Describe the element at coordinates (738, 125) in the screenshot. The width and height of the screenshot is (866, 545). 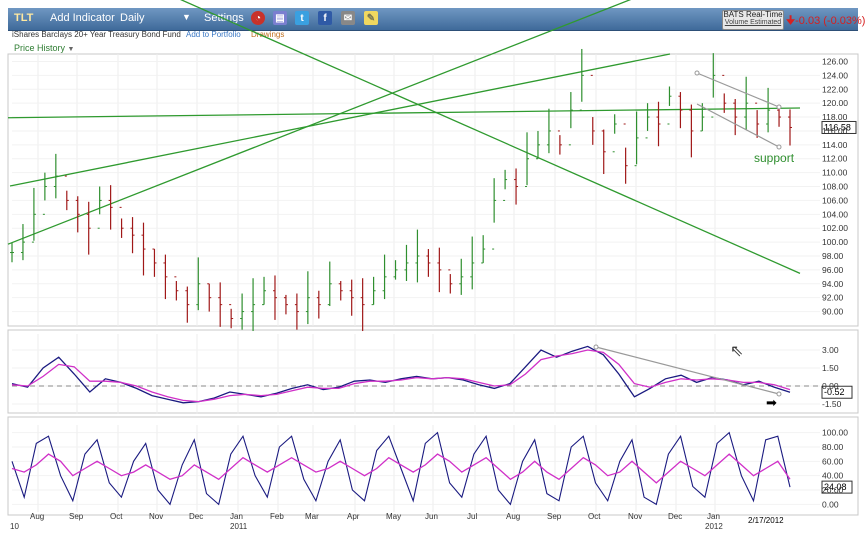
I see `trendline-lower` at that location.